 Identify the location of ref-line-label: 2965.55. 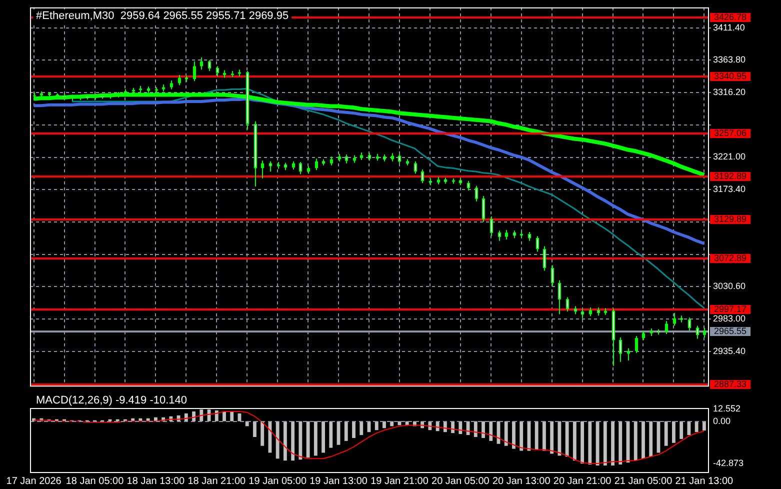
(730, 331).